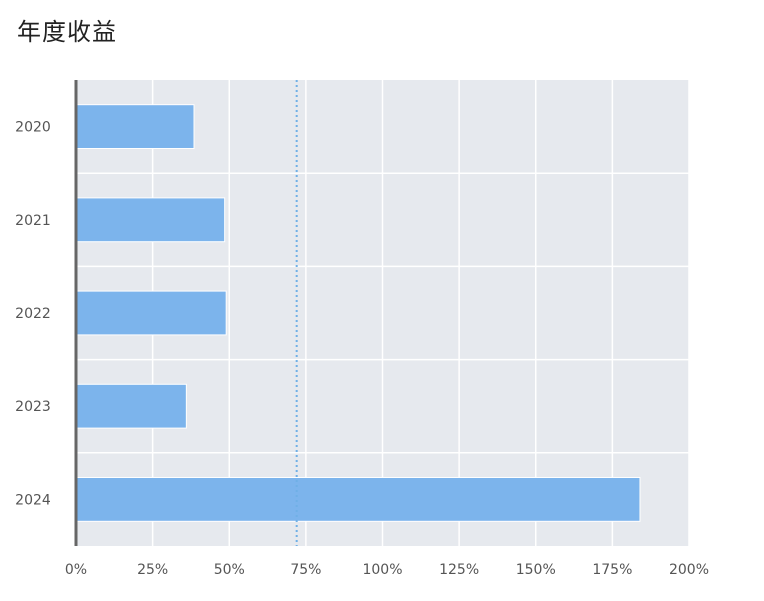 Image resolution: width=764 pixels, height=601 pixels. I want to click on x-tick-label: 25%, so click(152, 570).